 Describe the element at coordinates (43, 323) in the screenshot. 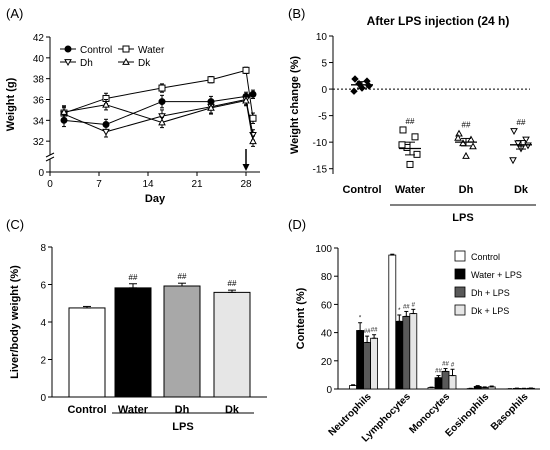

I see `y-tick-label: 4` at that location.